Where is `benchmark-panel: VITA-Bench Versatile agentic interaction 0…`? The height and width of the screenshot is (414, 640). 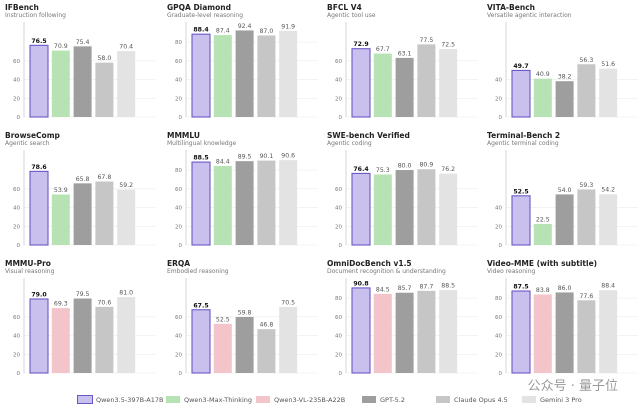
benchmark-panel: VITA-Bench Versatile agentic interaction 0… is located at coordinates (561, 63).